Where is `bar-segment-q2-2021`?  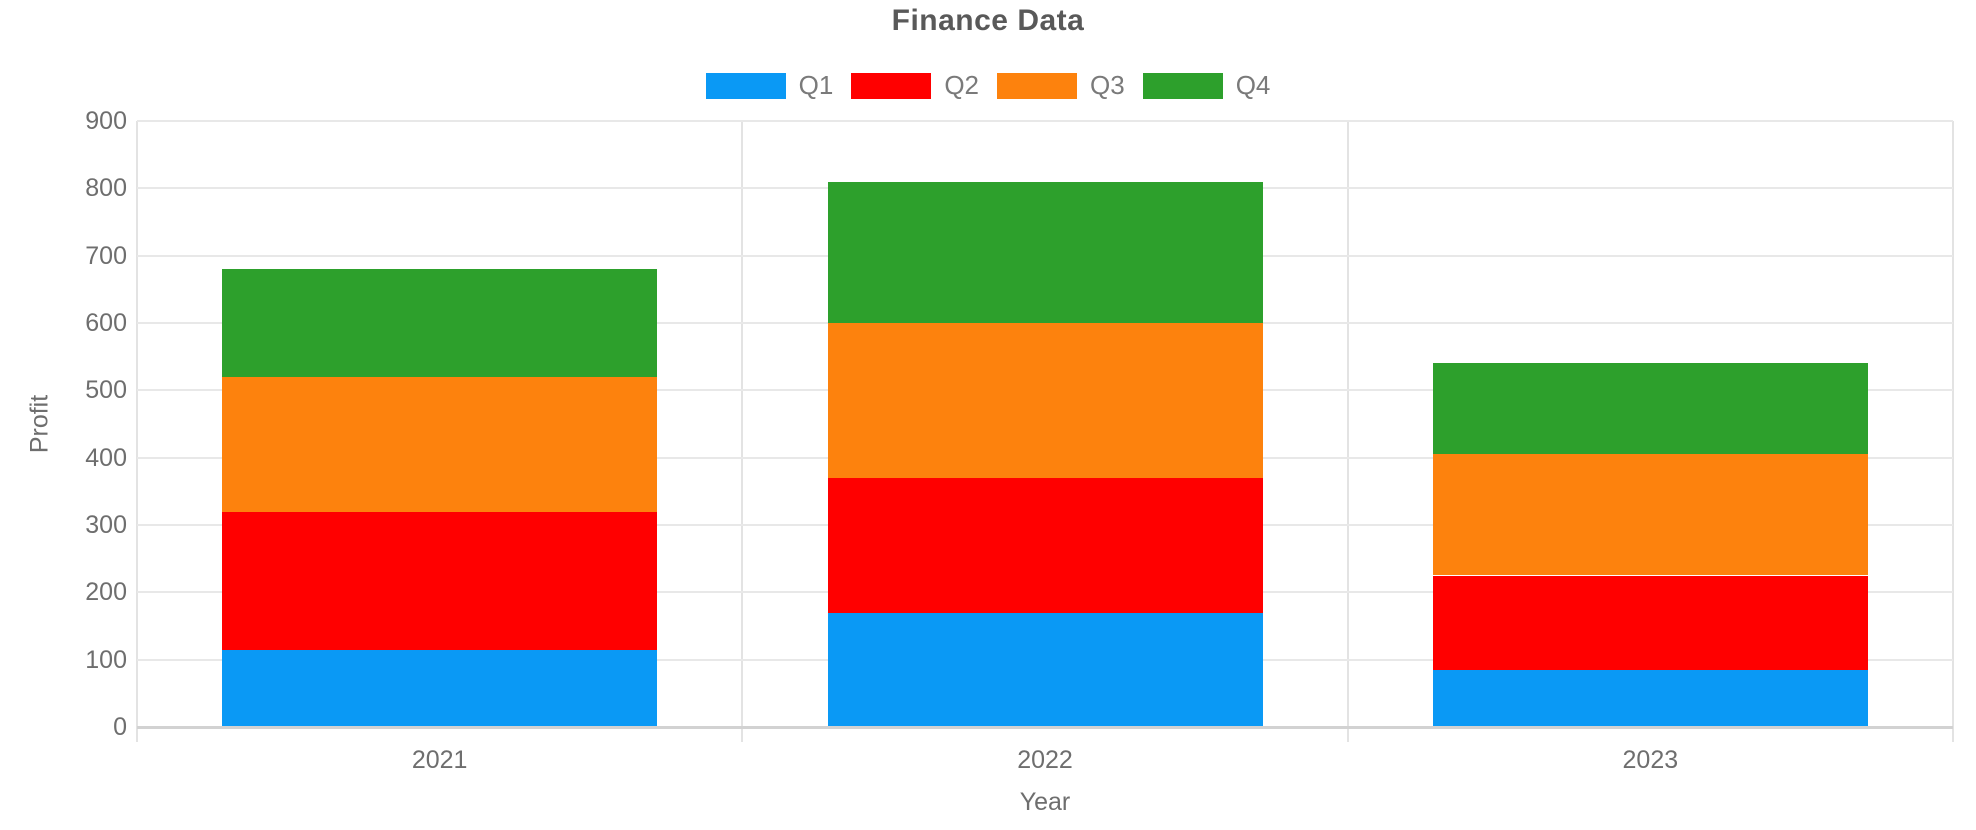
bar-segment-q2-2021 is located at coordinates (440, 580).